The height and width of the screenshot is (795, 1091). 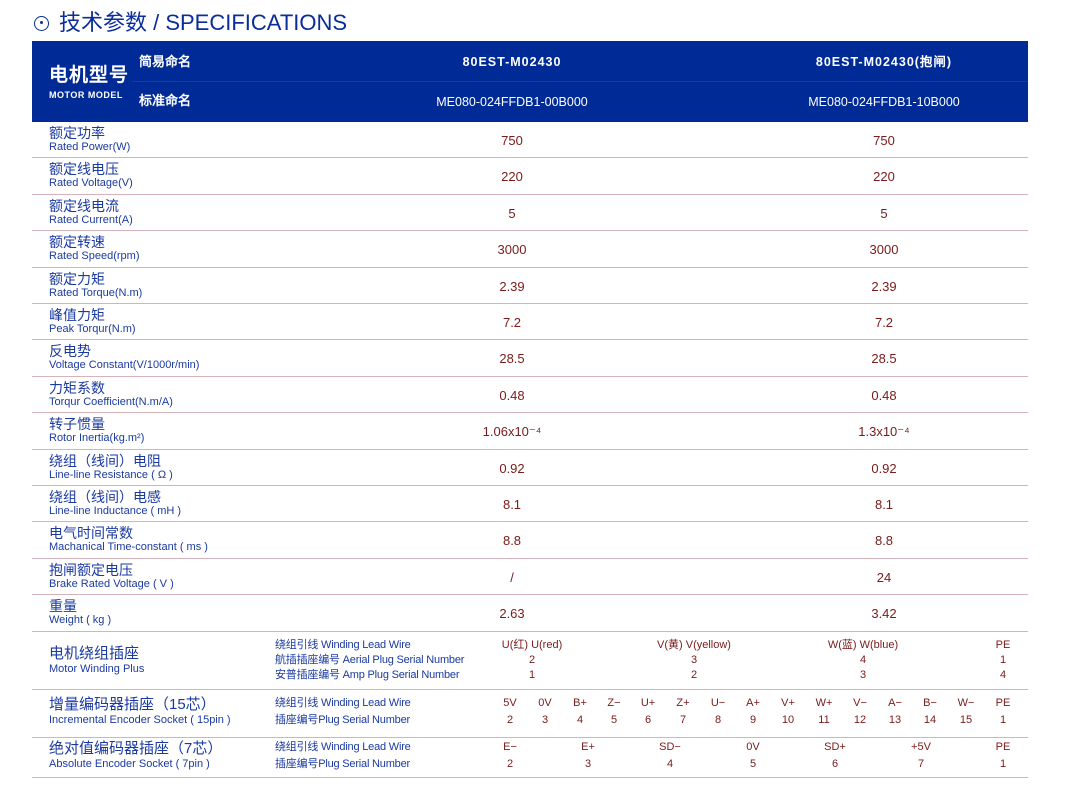 What do you see at coordinates (753, 747) in the screenshot?
I see `plug-value: 0V` at bounding box center [753, 747].